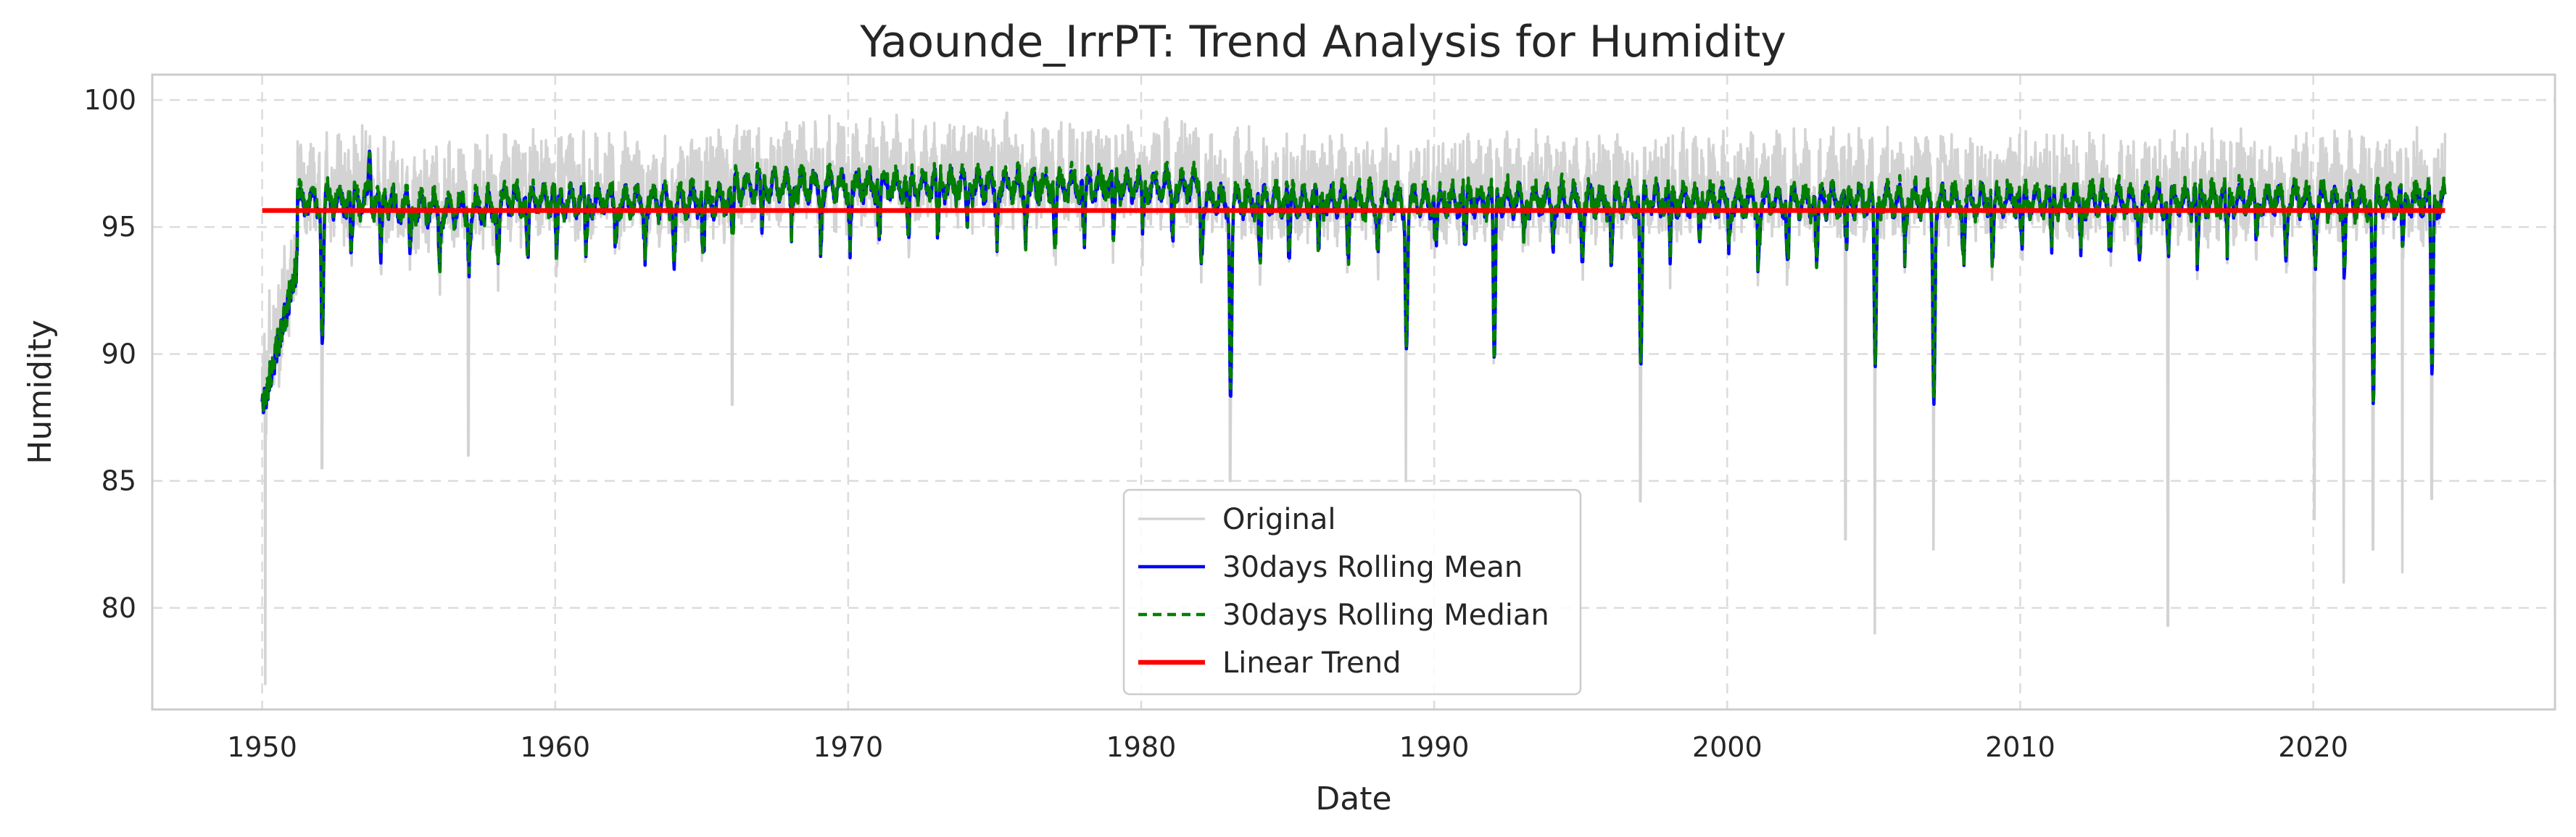  Describe the element at coordinates (1728, 747) in the screenshot. I see `x-tick-label: 2000` at that location.